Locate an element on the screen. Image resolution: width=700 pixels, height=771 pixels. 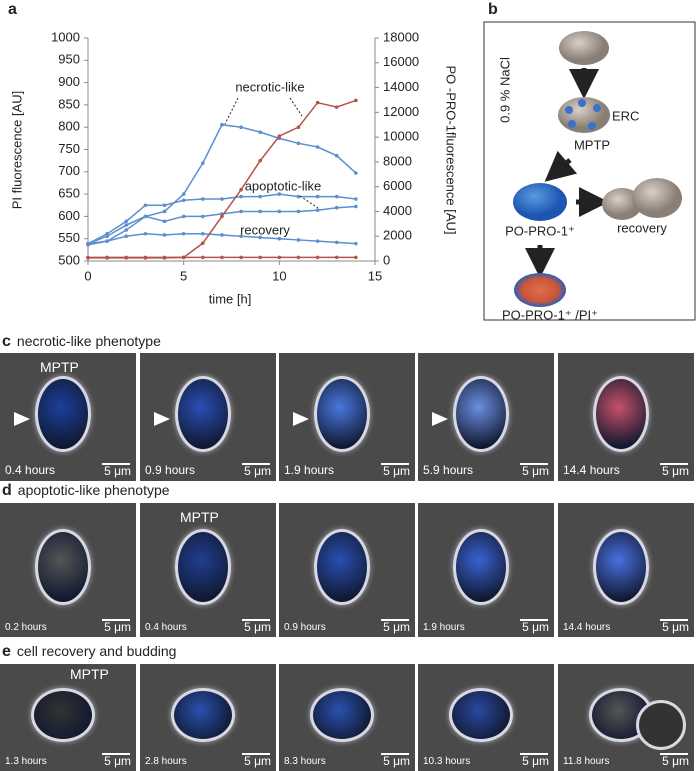
panel-title: cell recovery and budding is located at coordinates (96, 651).